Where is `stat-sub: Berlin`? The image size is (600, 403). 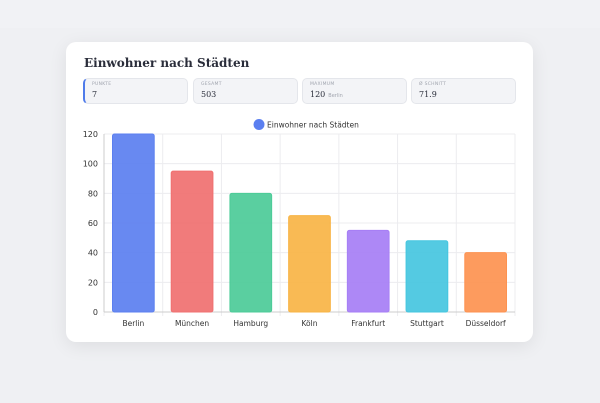
stat-sub: Berlin is located at coordinates (335, 96).